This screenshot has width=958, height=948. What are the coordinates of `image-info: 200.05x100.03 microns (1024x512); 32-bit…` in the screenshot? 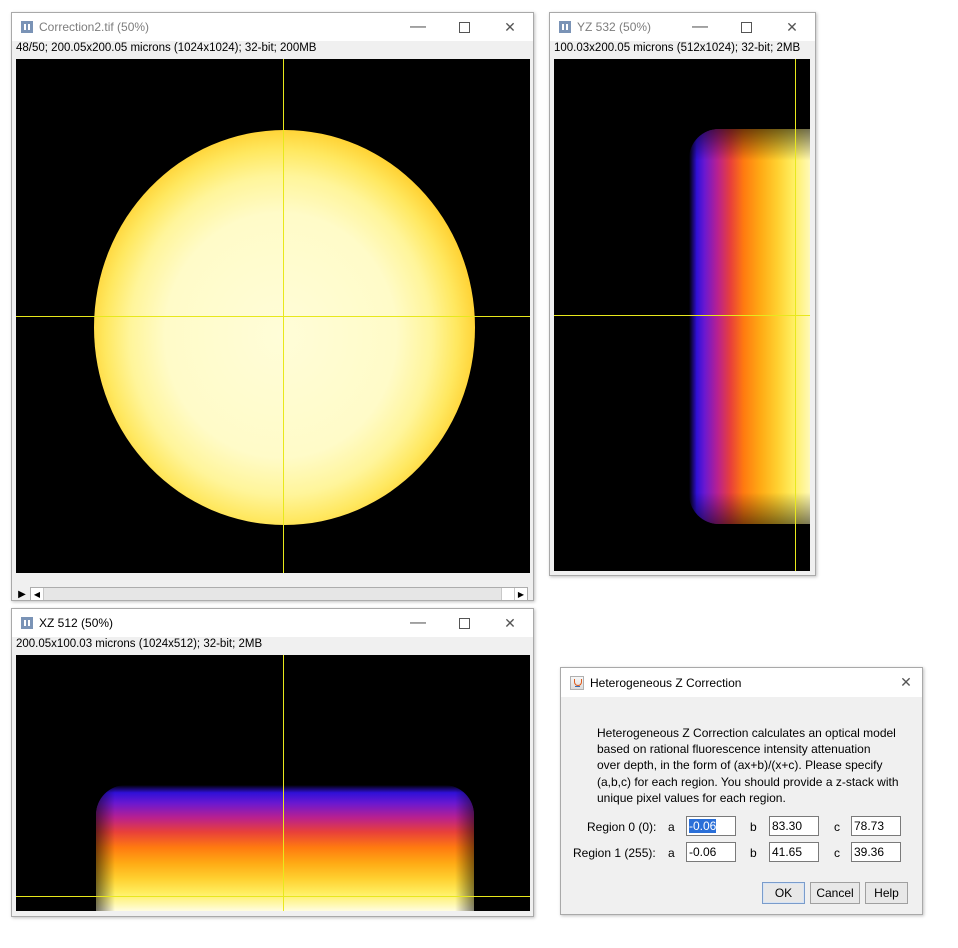 It's located at (139, 644).